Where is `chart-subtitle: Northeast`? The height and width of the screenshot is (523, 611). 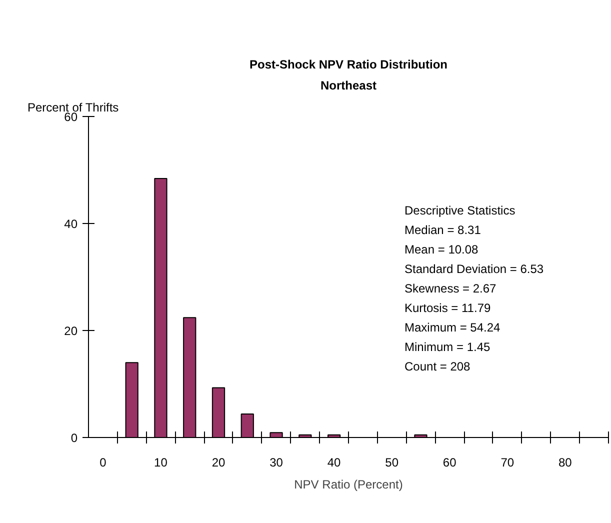 chart-subtitle: Northeast is located at coordinates (348, 85).